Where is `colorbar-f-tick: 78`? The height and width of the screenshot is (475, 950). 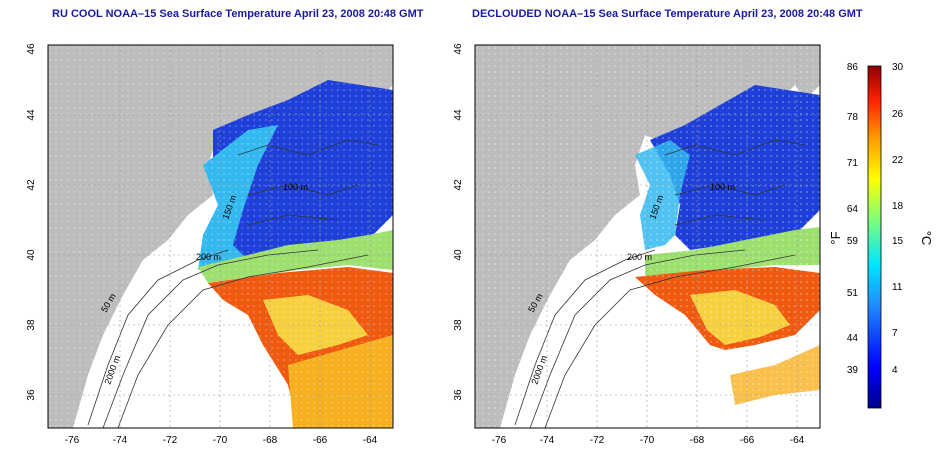 colorbar-f-tick: 78 is located at coordinates (853, 117).